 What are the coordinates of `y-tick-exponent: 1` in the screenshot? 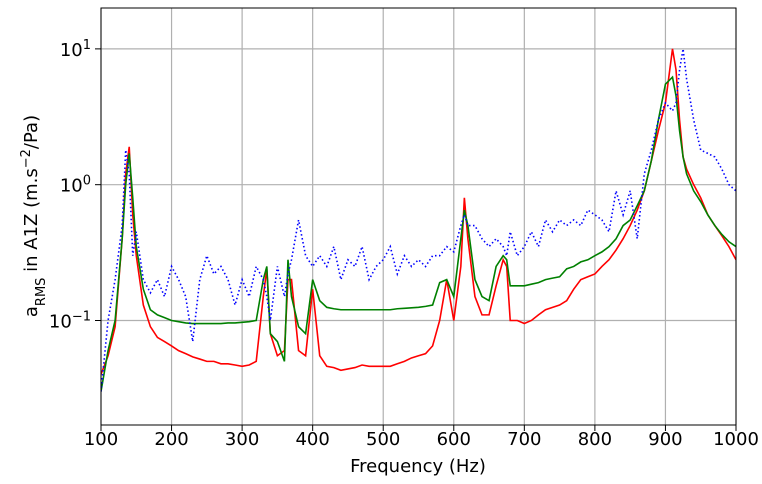 It's located at (87, 44).